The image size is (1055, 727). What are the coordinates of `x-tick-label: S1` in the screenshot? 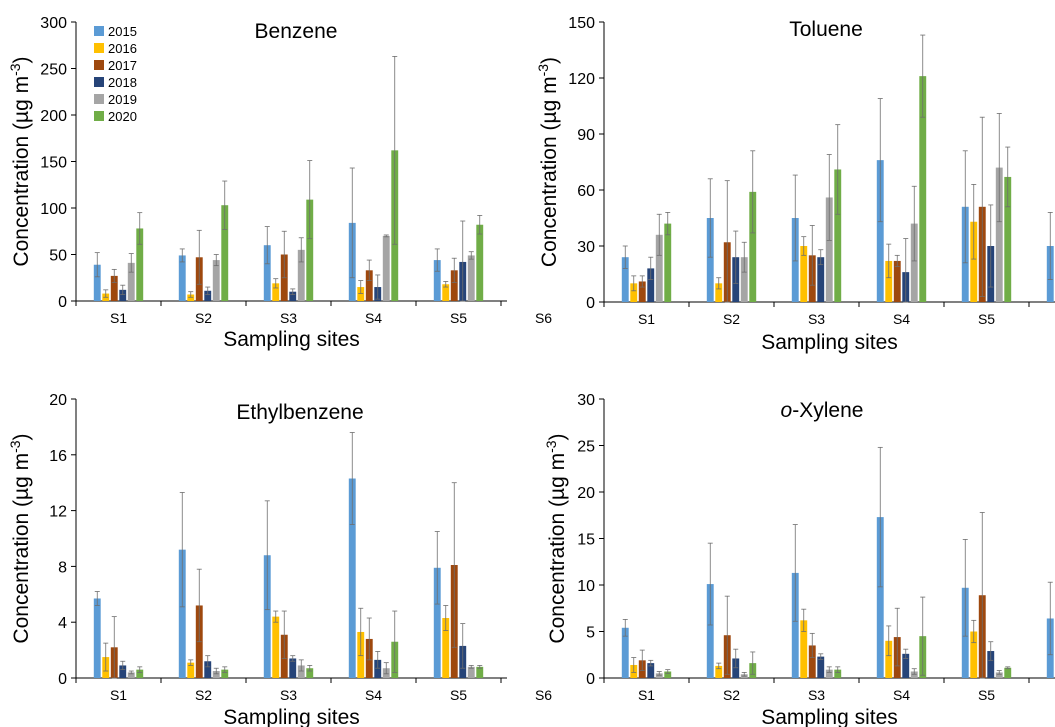 It's located at (118, 695).